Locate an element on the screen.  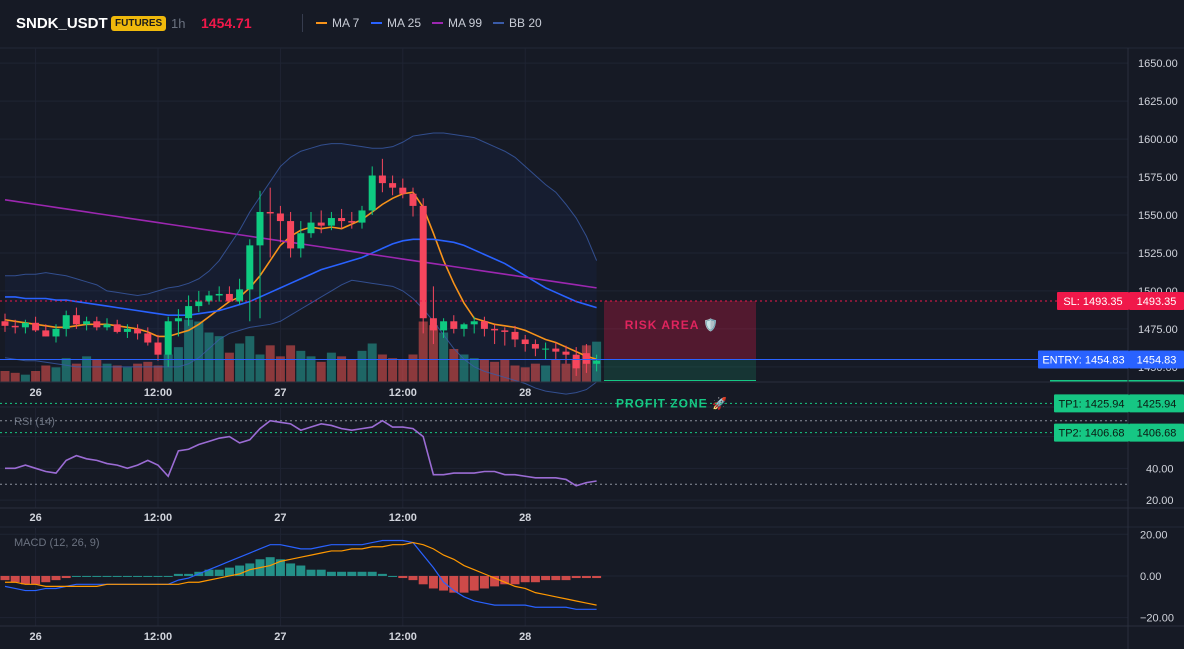
entry-tag-bg is located at coordinates (1083, 359).